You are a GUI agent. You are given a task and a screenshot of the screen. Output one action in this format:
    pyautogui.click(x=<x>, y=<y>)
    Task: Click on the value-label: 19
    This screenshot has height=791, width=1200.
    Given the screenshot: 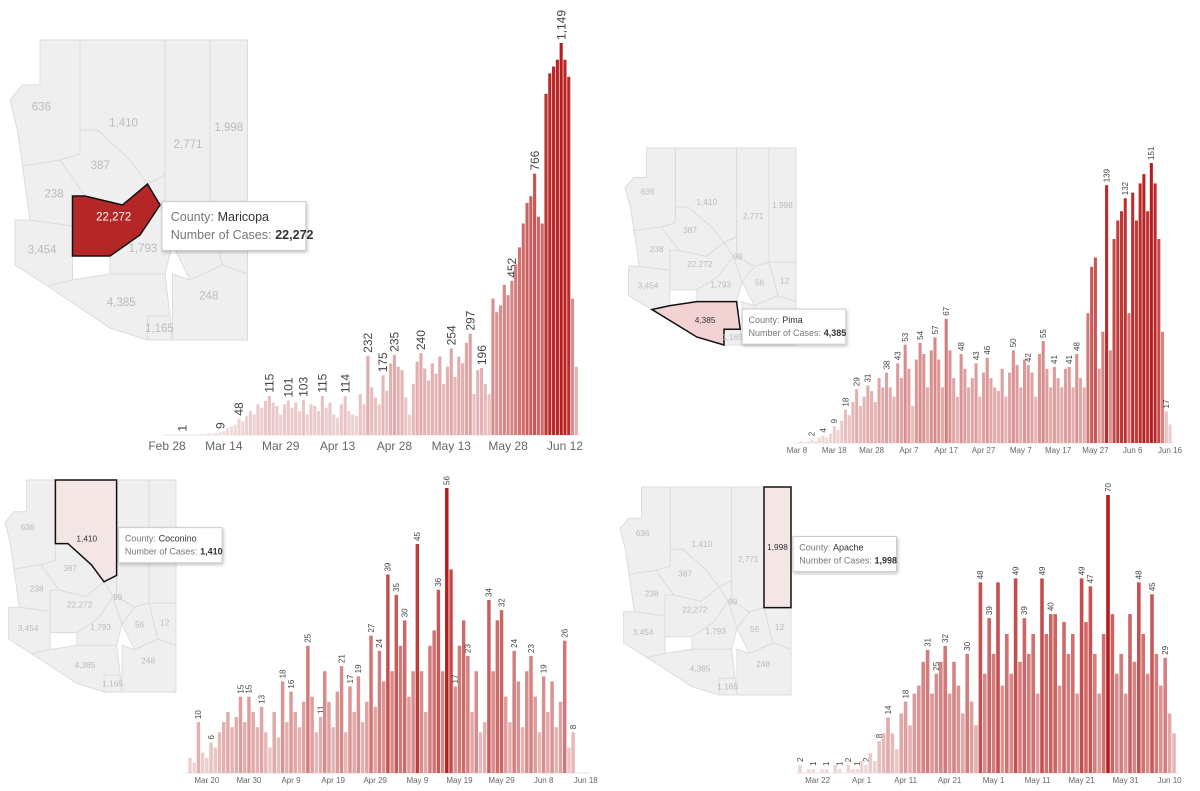 What is the action you would take?
    pyautogui.click(x=358, y=668)
    